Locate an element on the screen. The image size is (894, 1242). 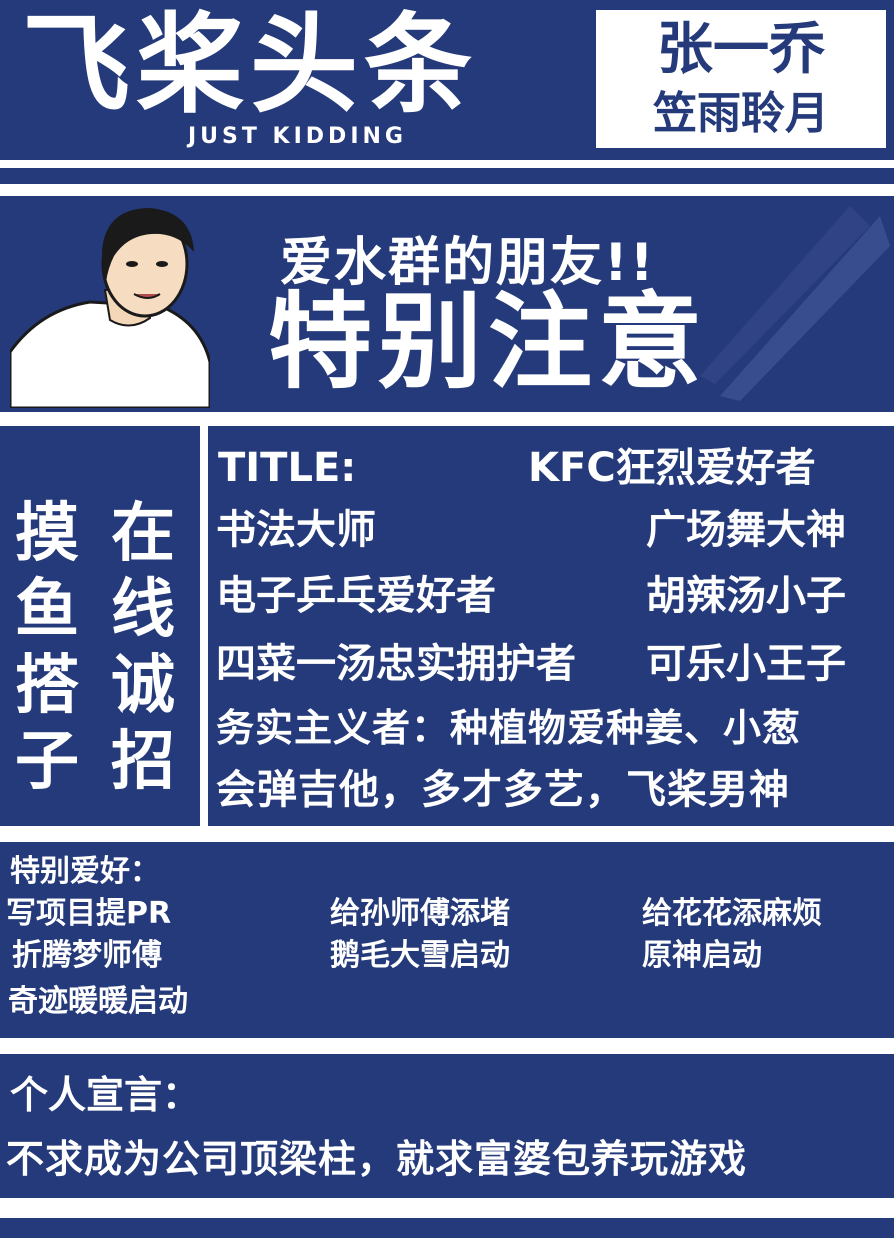
divider-rule-bottom is located at coordinates (447, 1228).